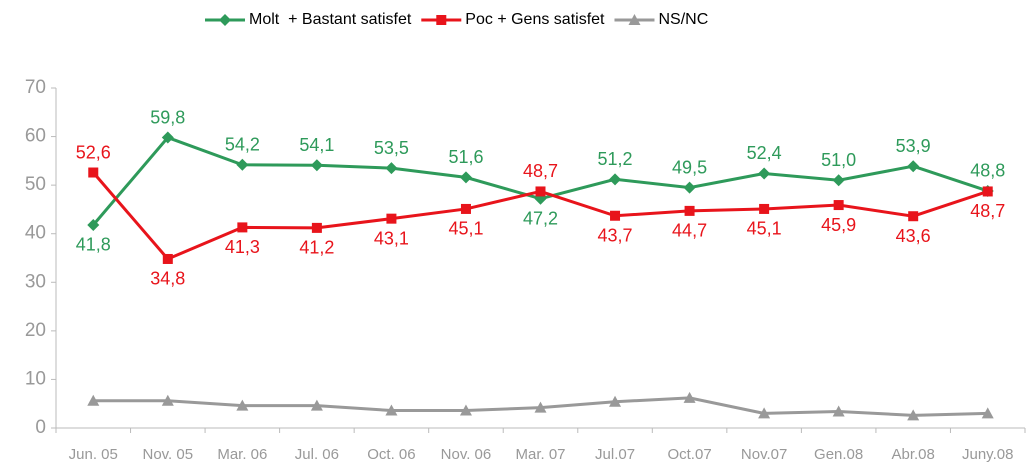  Describe the element at coordinates (167, 117) in the screenshot. I see `data-label: 59,8` at that location.